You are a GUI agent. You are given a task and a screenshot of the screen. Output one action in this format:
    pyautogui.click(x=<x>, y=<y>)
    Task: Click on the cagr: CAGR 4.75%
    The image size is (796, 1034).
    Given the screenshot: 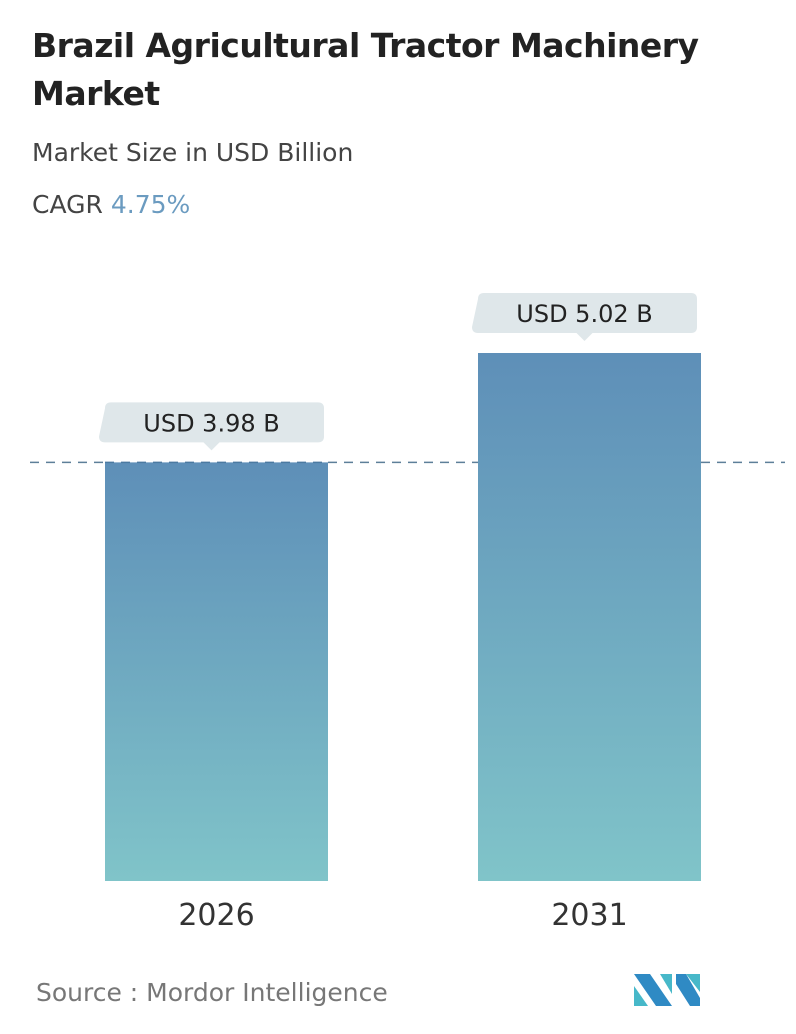 What is the action you would take?
    pyautogui.click(x=111, y=204)
    